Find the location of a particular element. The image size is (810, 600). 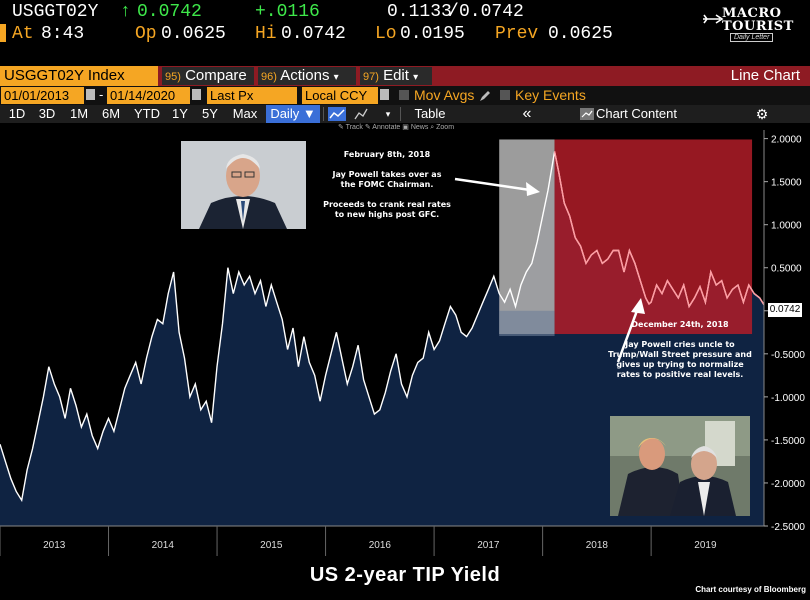

chart-style-dropdown-icon: ▾ is located at coordinates (388, 114).